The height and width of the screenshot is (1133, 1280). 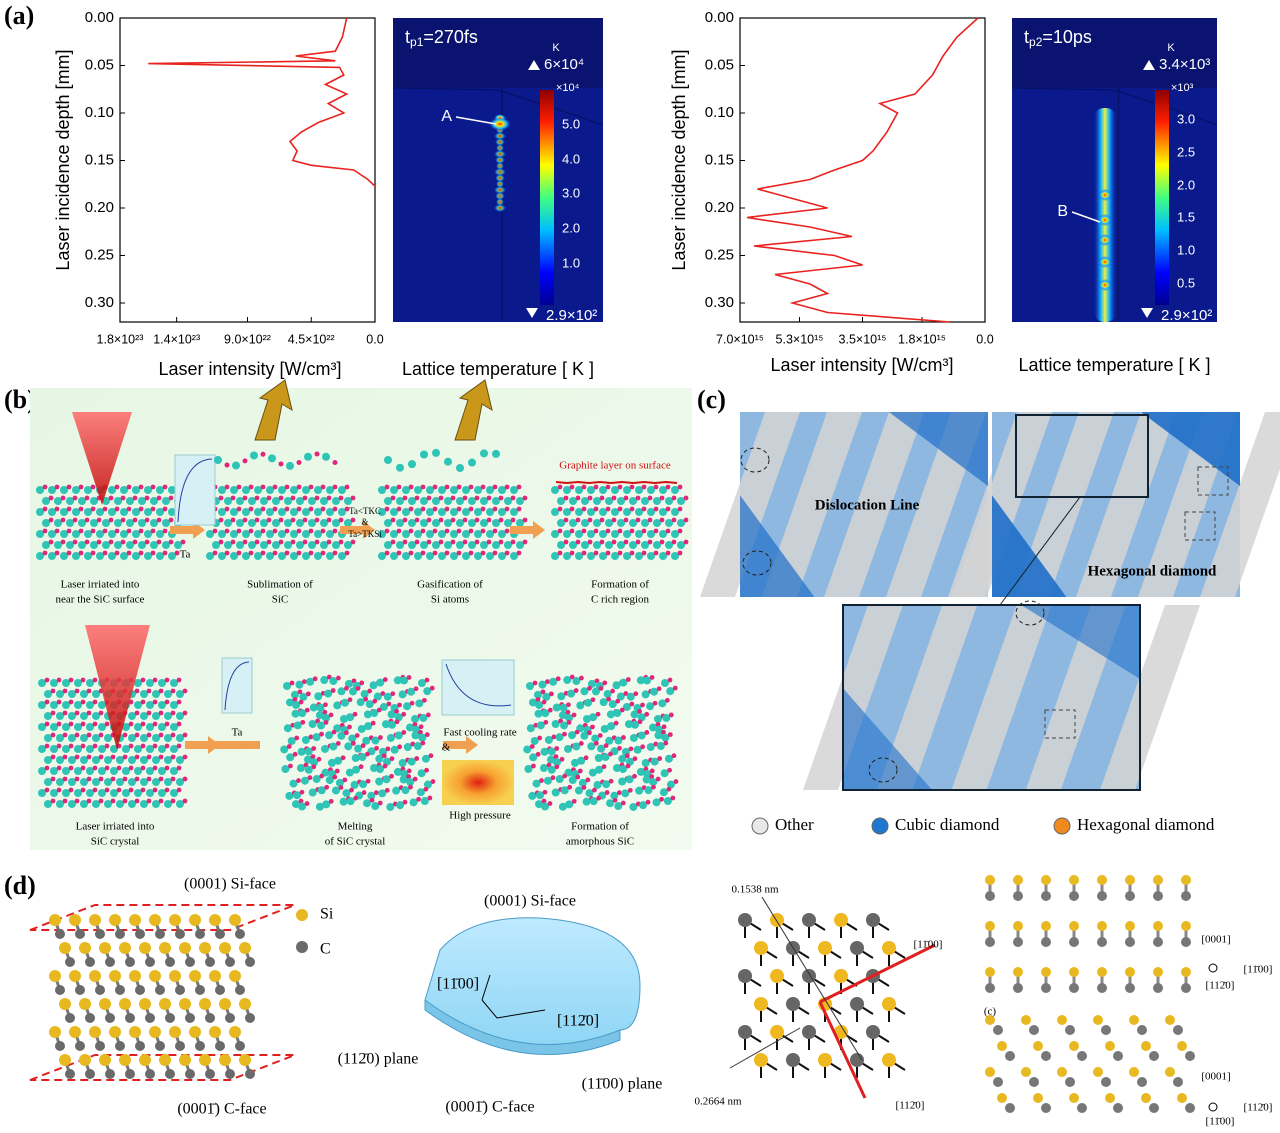 What do you see at coordinates (947, 824) in the screenshot?
I see `legend-label: Cubic diamond` at bounding box center [947, 824].